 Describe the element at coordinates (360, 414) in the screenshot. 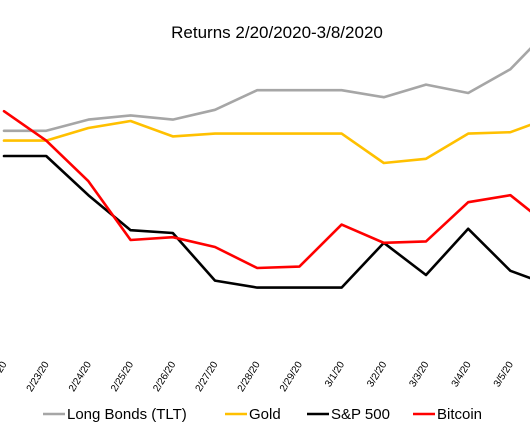

I see `legend-label: S&P 500` at that location.